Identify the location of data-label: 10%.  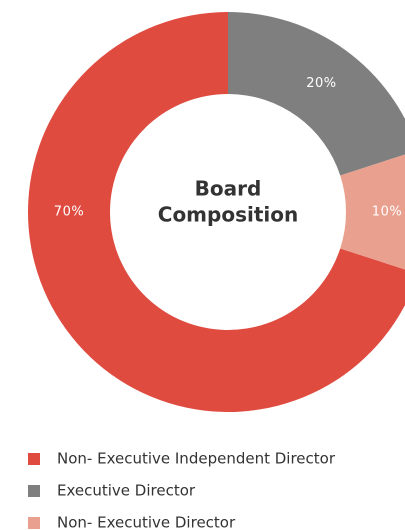
(387, 212).